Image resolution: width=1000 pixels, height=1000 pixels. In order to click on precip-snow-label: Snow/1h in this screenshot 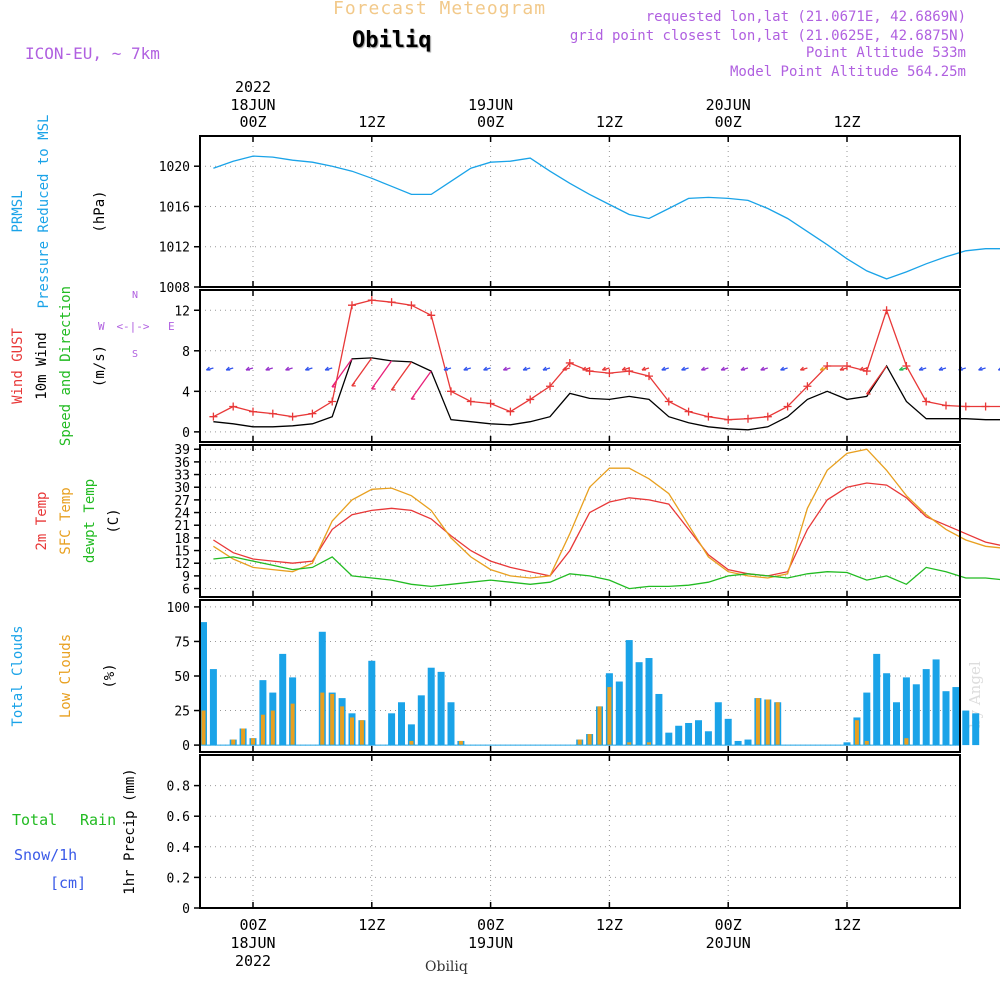, I will do `click(45, 855)`.